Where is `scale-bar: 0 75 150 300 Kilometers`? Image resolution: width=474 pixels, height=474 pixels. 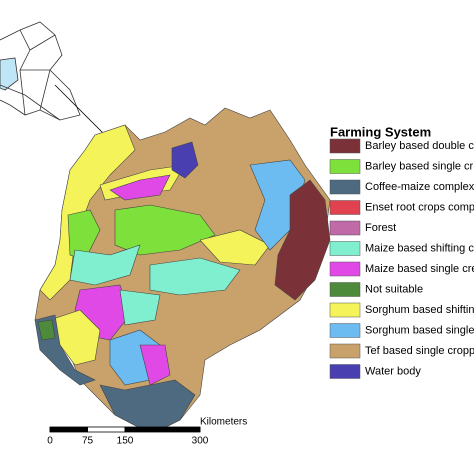
scale-bar: 0 75 150 300 Kilometers is located at coordinates (147, 432).